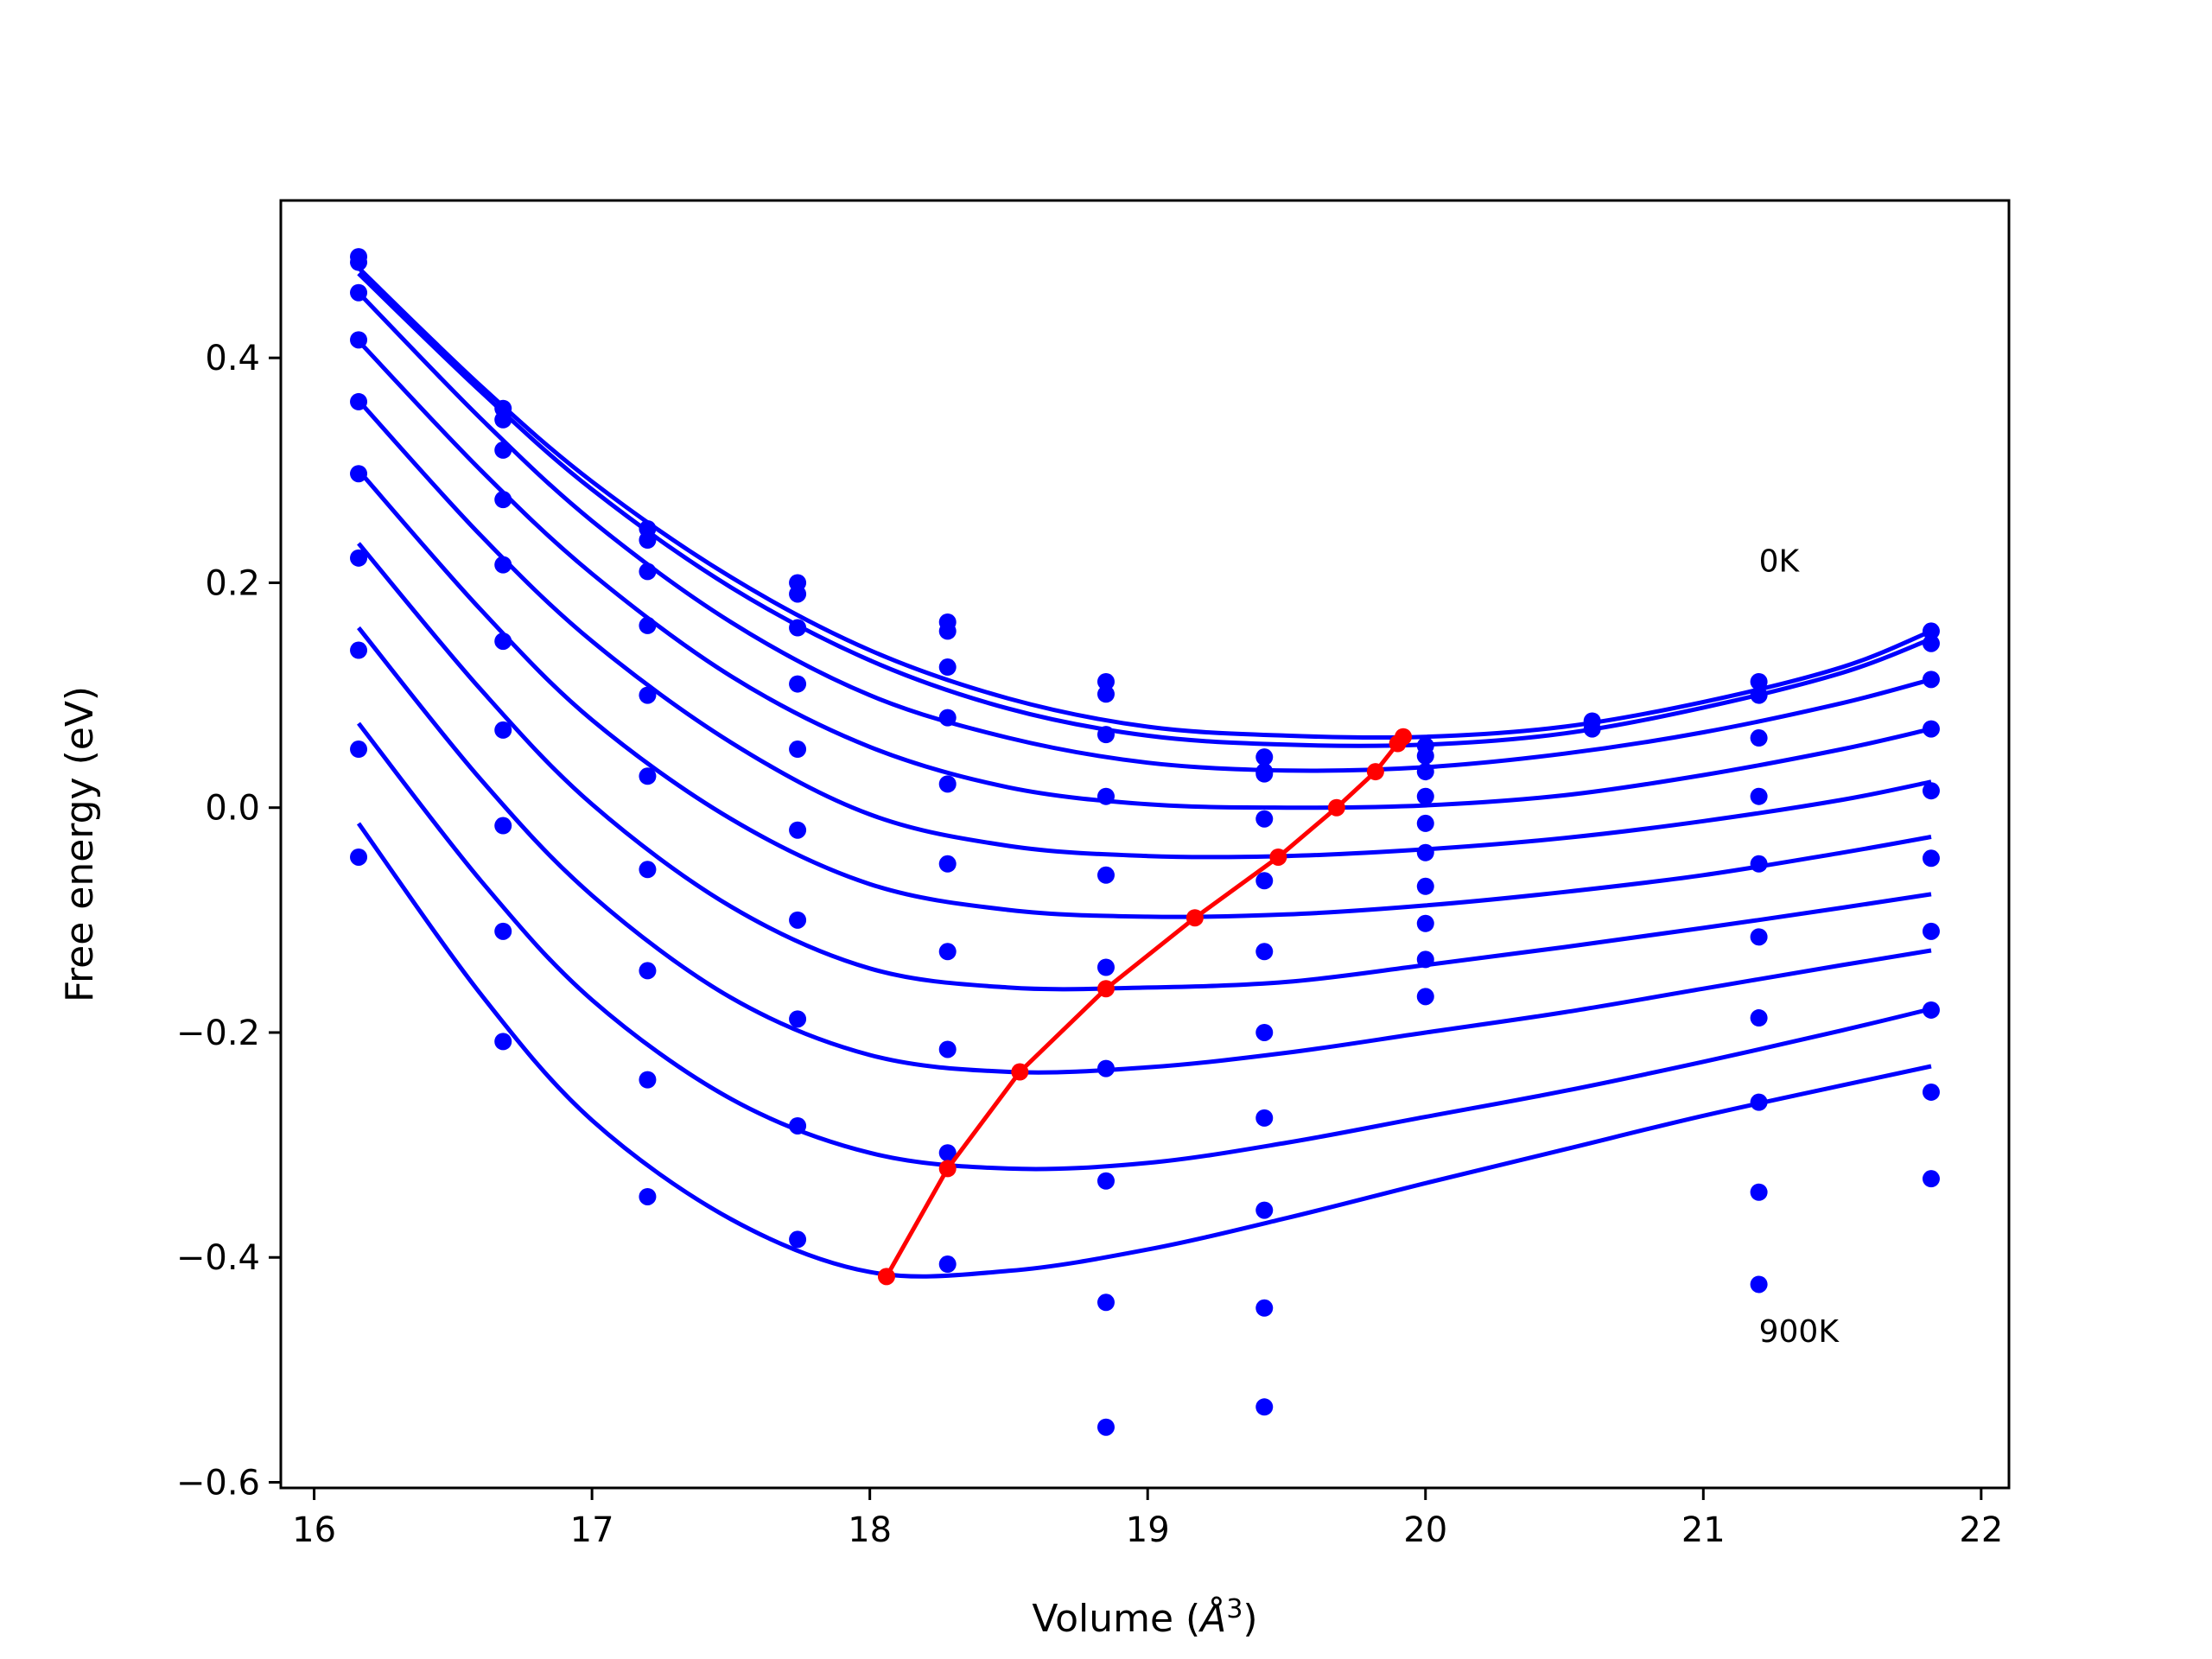 The height and width of the screenshot is (1659, 2212). I want to click on minima-line, so click(1145, 1007).